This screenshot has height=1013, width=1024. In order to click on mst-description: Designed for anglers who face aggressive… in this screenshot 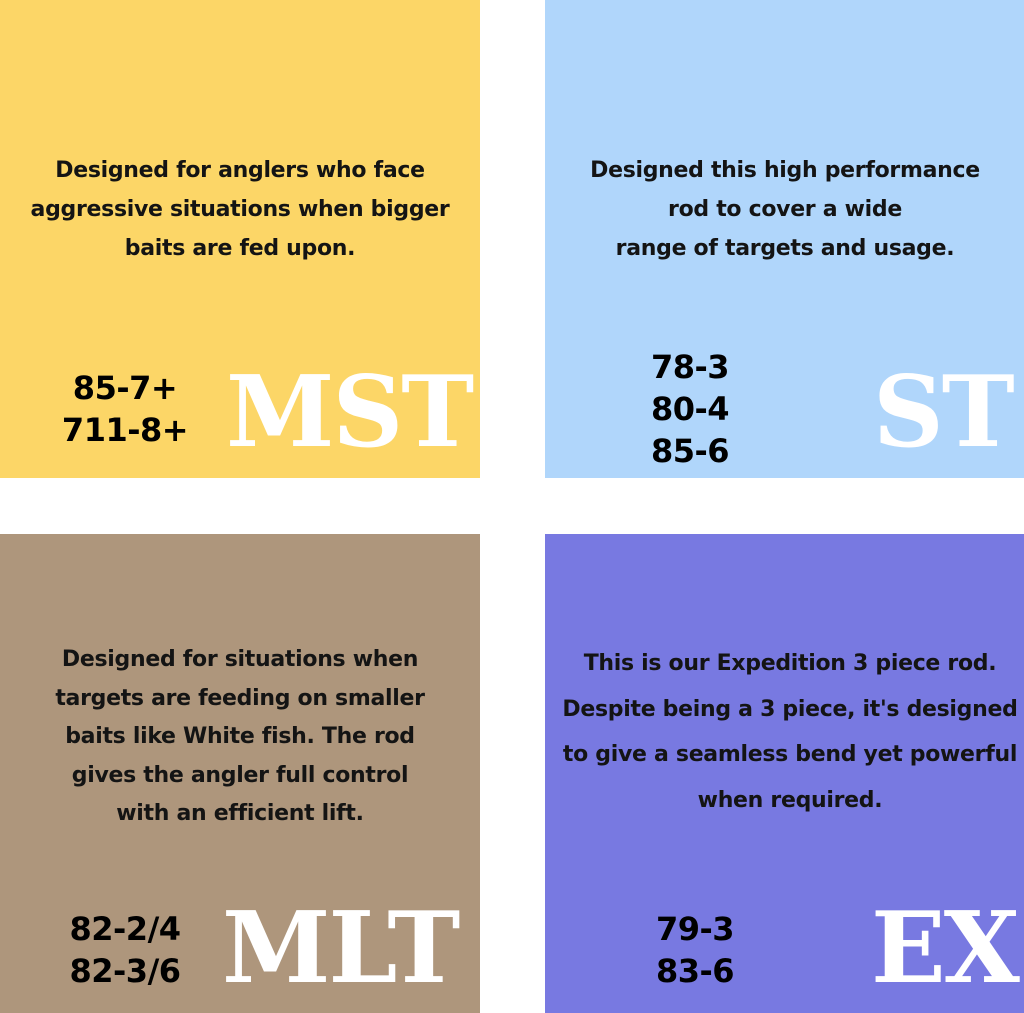, I will do `click(240, 209)`.